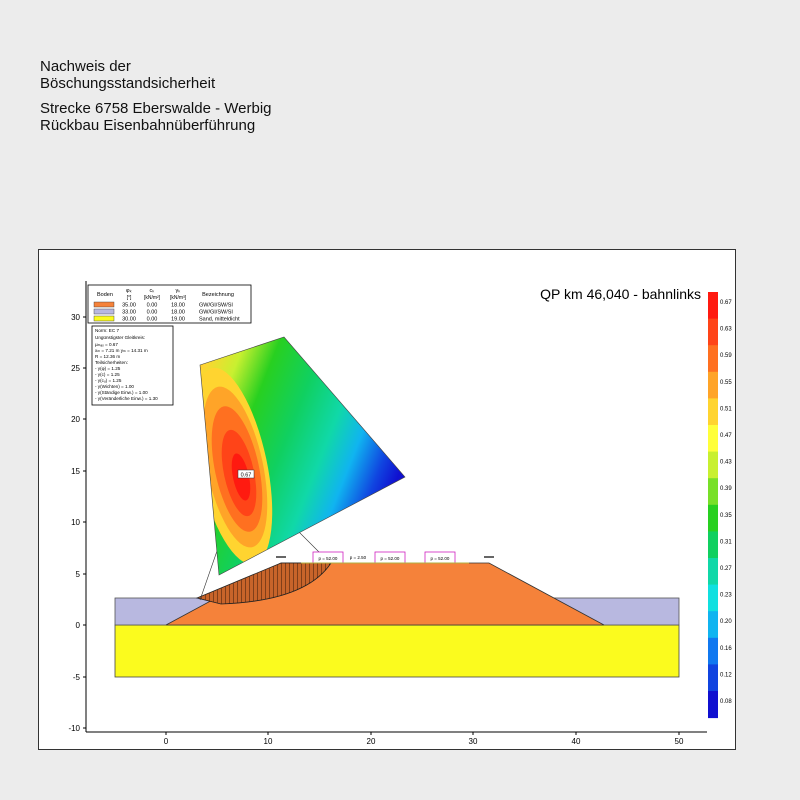 This screenshot has height=800, width=800. Describe the element at coordinates (77, 677) in the screenshot. I see `y-tick-label: -5` at that location.